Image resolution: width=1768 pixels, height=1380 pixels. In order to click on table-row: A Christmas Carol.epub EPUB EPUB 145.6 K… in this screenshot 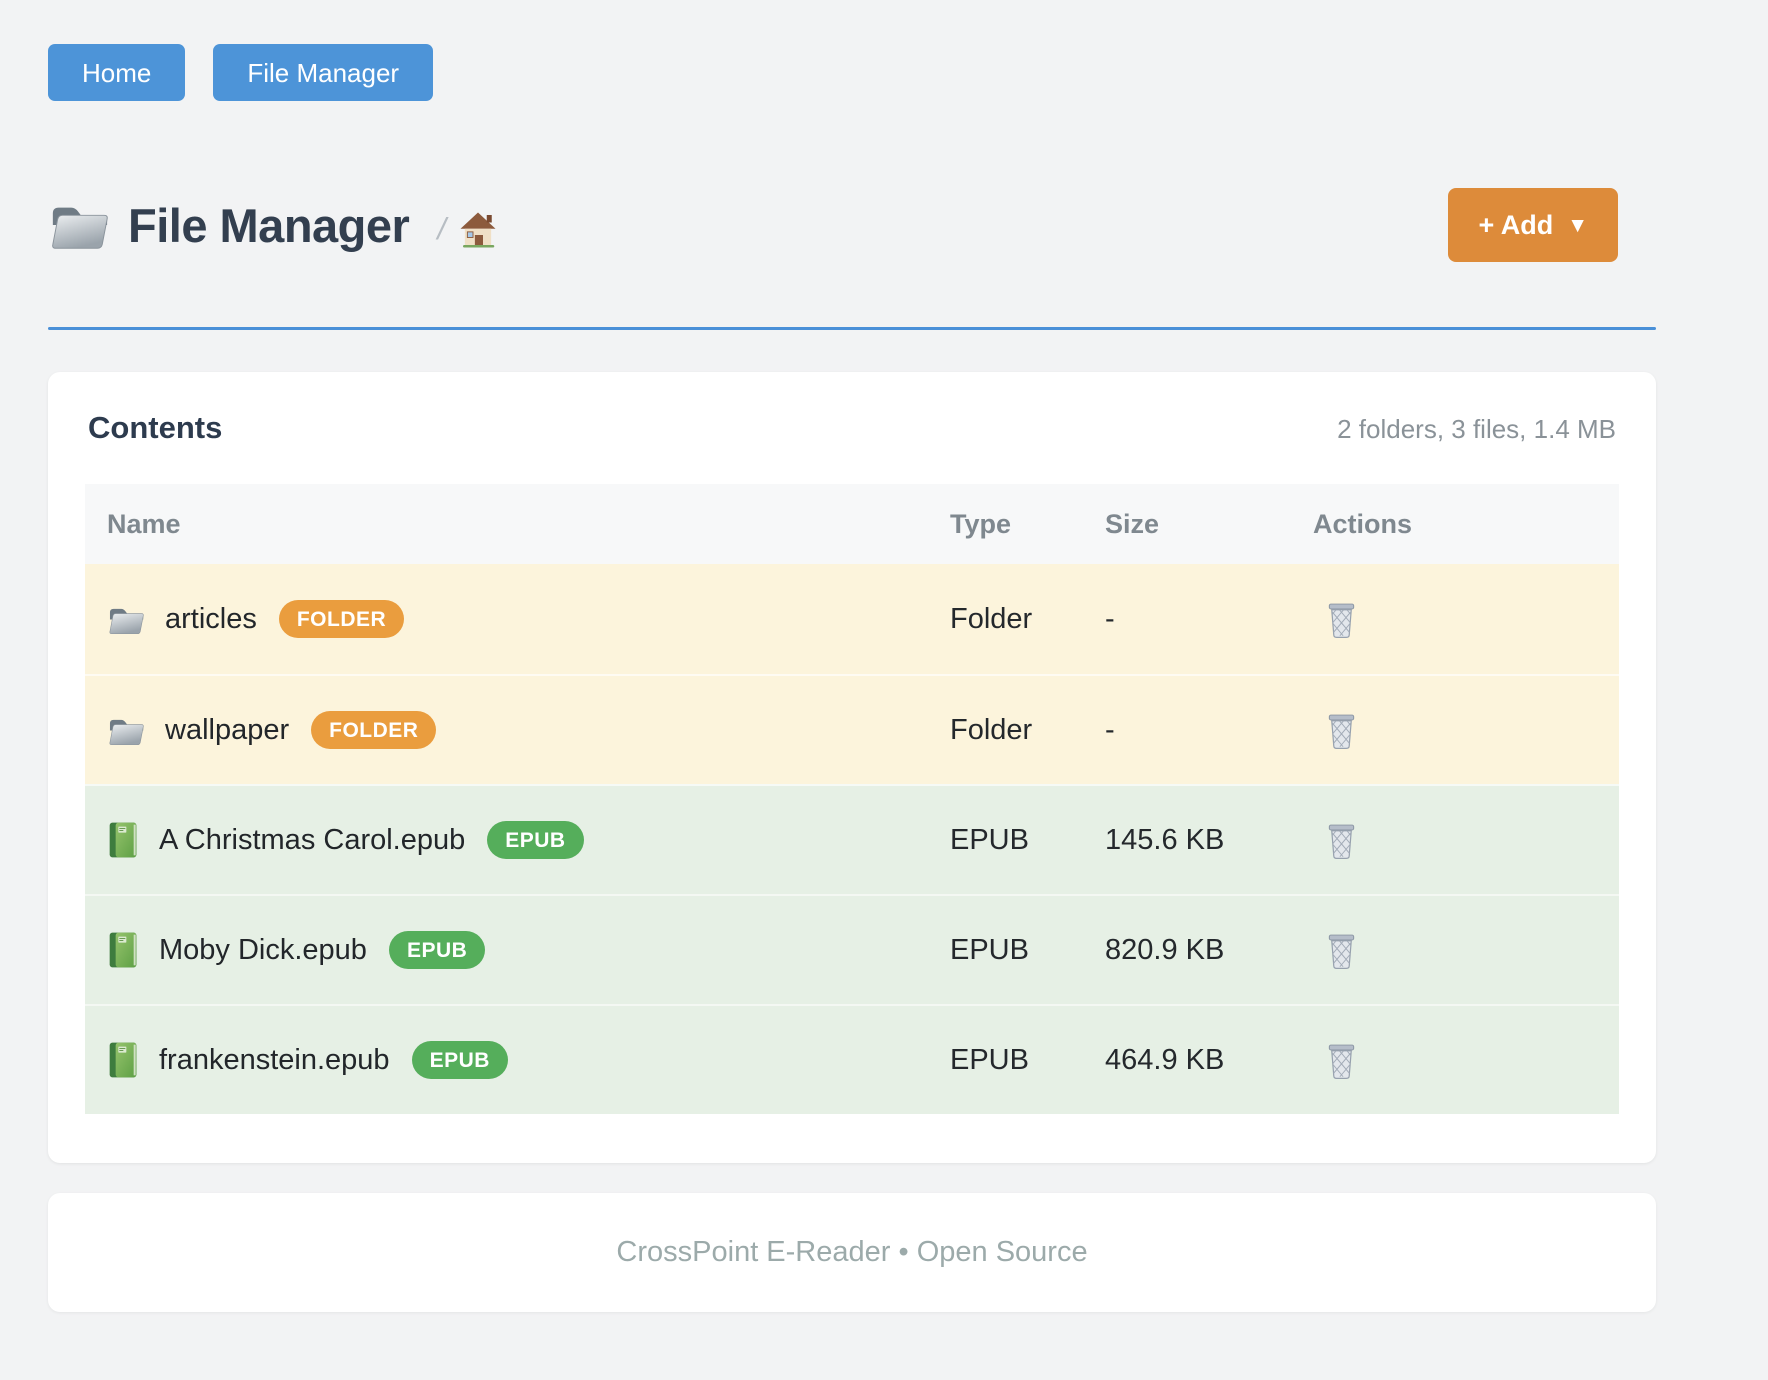, I will do `click(852, 839)`.